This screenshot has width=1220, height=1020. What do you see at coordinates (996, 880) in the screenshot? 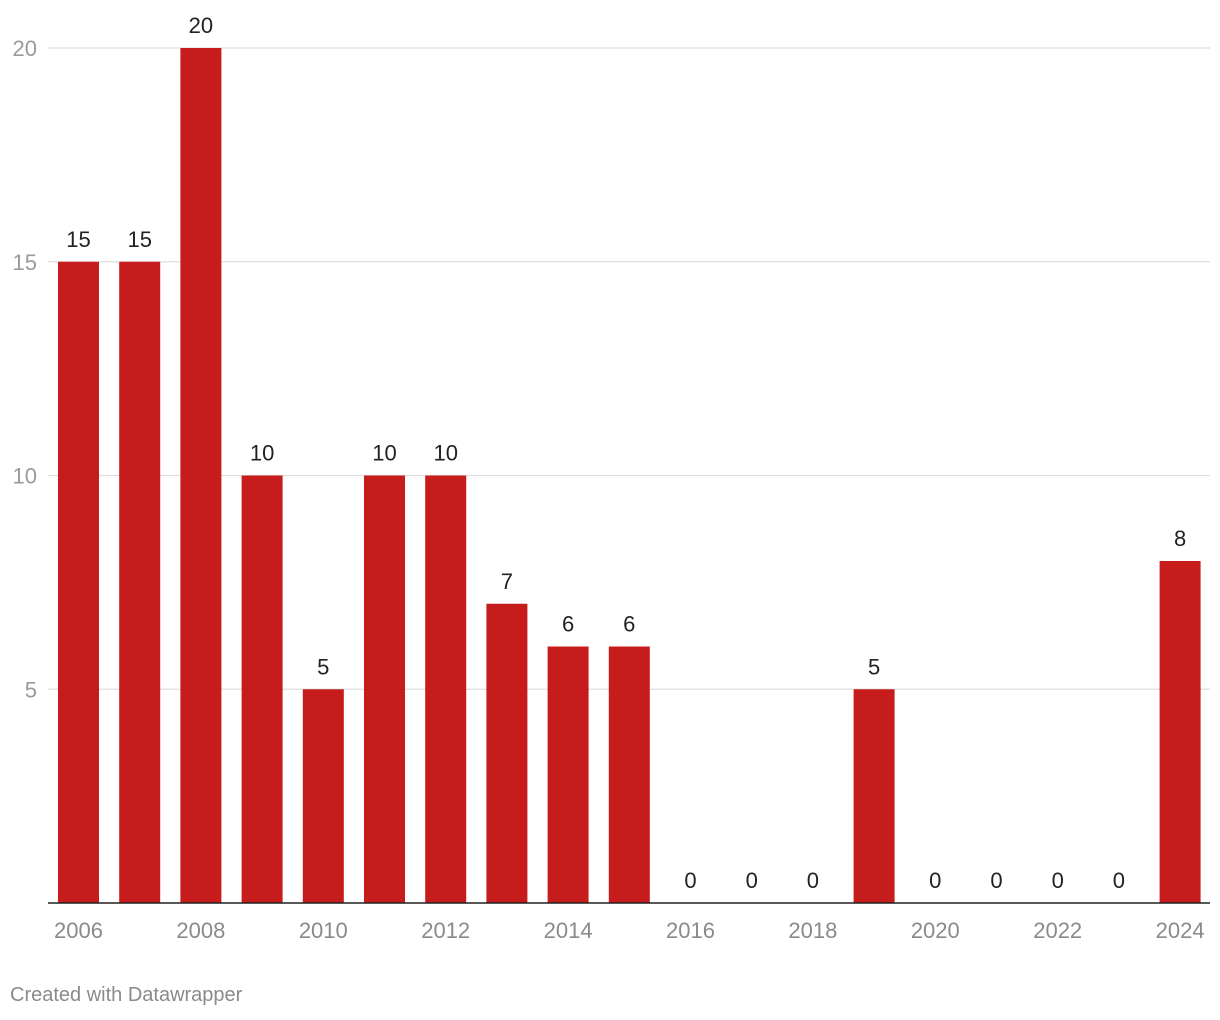
I see `bar-value-label-2021: 0` at bounding box center [996, 880].